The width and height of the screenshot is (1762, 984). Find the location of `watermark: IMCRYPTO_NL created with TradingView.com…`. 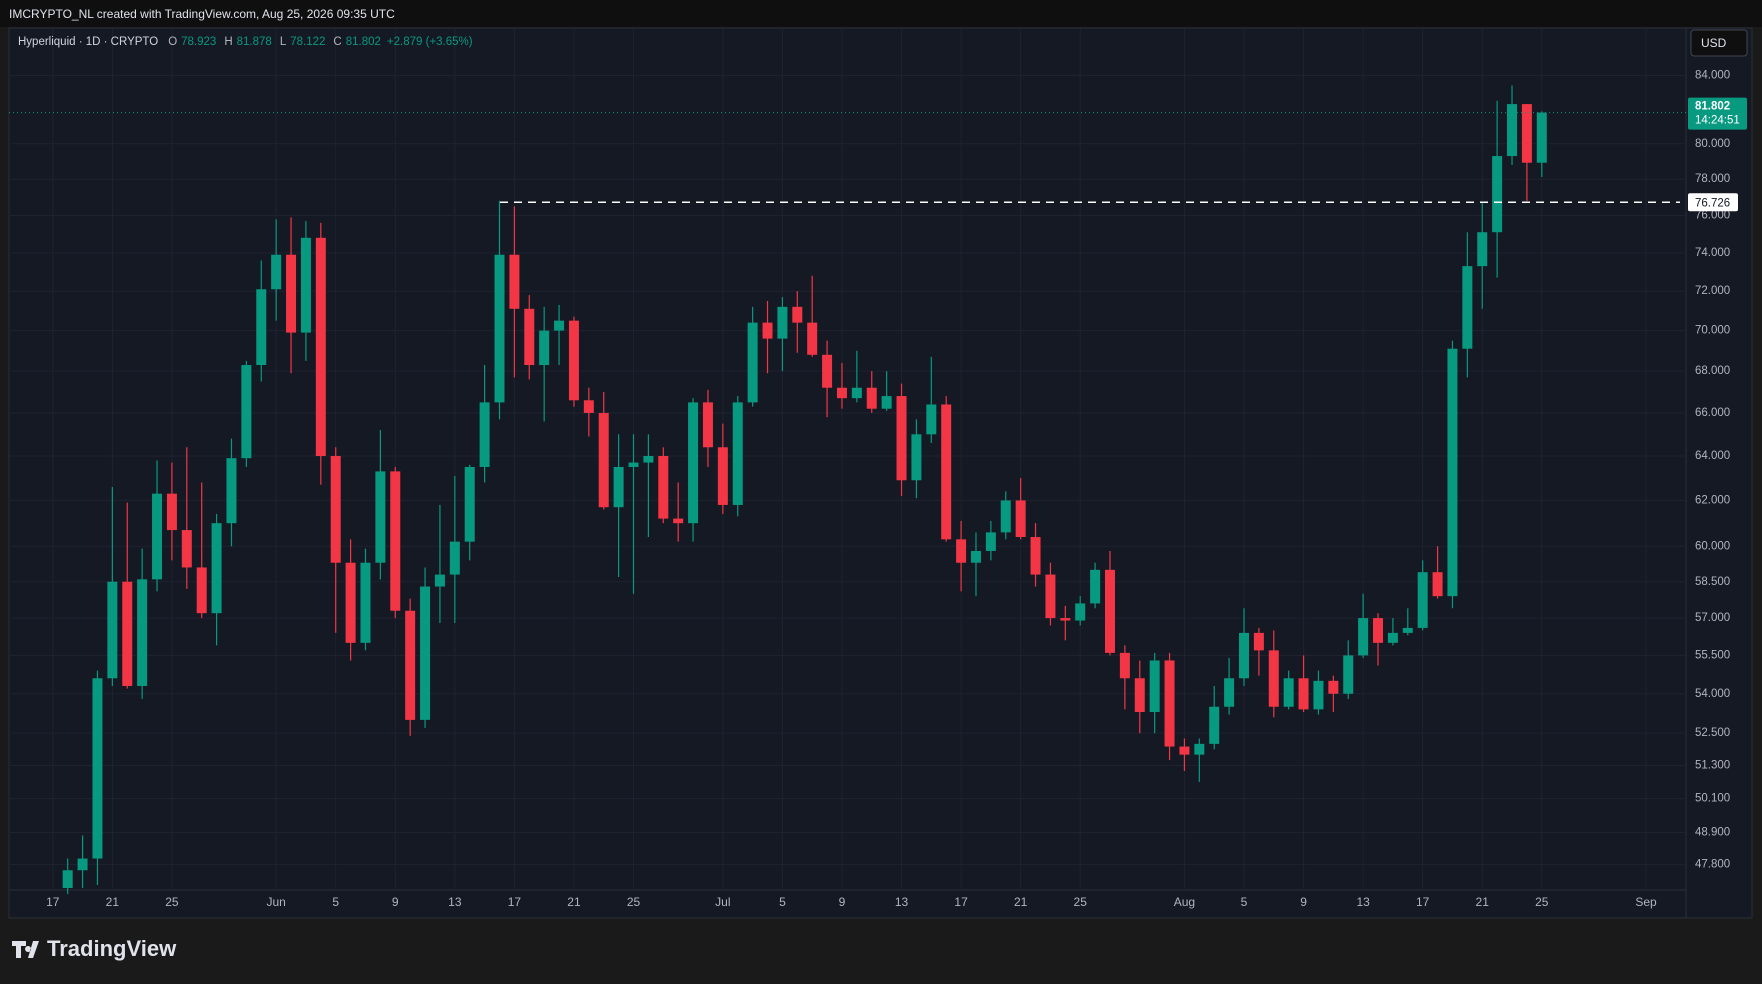

watermark: IMCRYPTO_NL created with TradingView.com… is located at coordinates (202, 14).